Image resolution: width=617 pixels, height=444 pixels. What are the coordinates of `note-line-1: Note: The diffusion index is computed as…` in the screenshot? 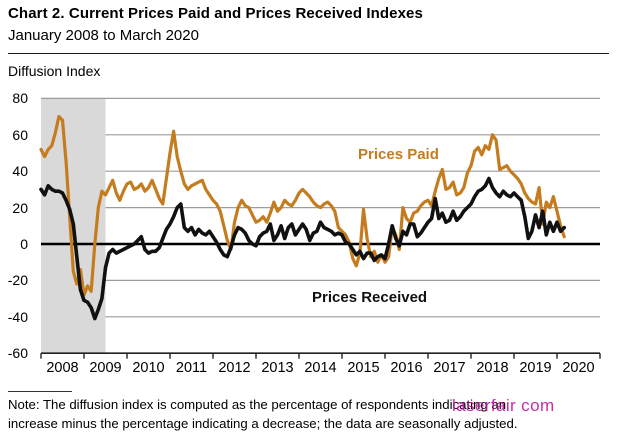 It's located at (257, 404).